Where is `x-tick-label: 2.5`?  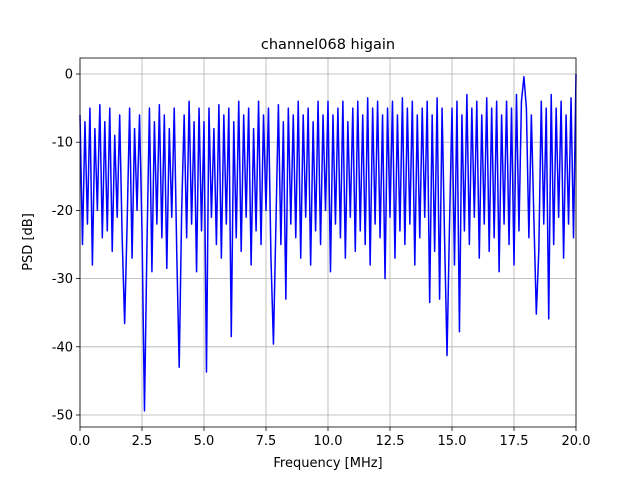
x-tick-label: 2.5 is located at coordinates (142, 441).